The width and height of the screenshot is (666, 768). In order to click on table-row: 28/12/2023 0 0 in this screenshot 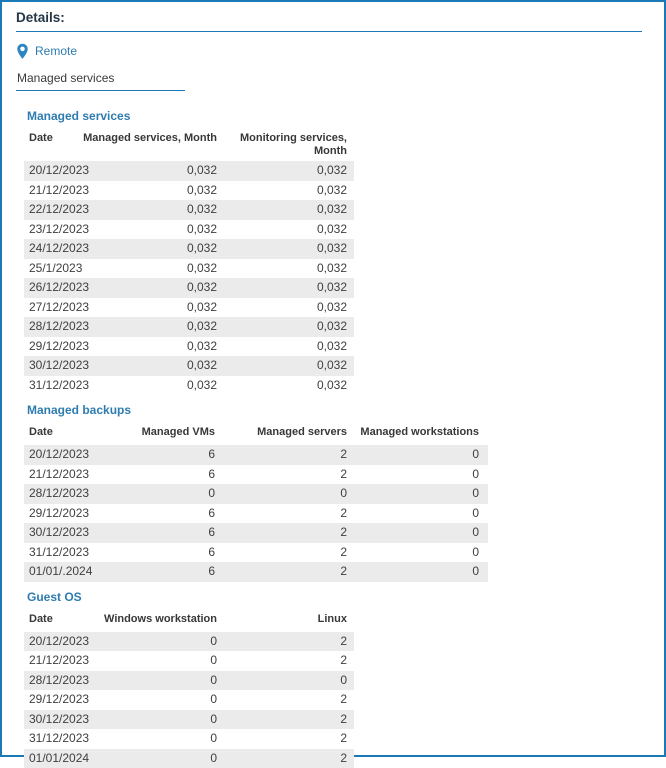, I will do `click(189, 681)`.